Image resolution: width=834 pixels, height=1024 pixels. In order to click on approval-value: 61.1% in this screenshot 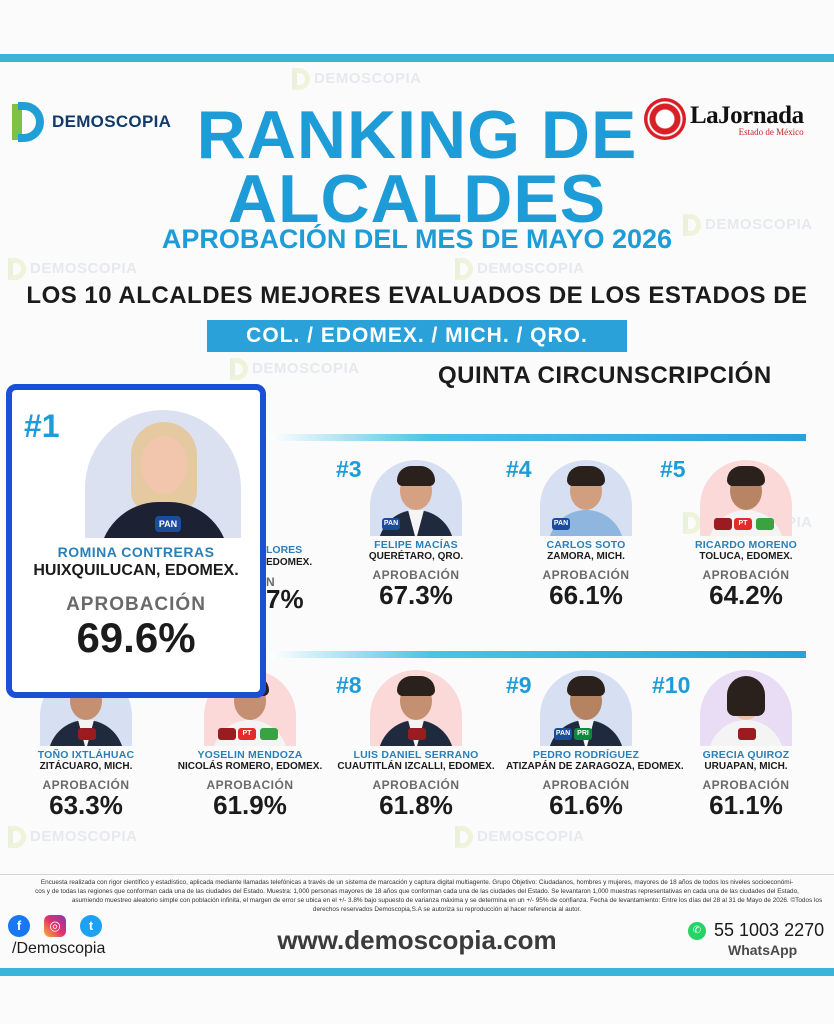, I will do `click(746, 805)`.